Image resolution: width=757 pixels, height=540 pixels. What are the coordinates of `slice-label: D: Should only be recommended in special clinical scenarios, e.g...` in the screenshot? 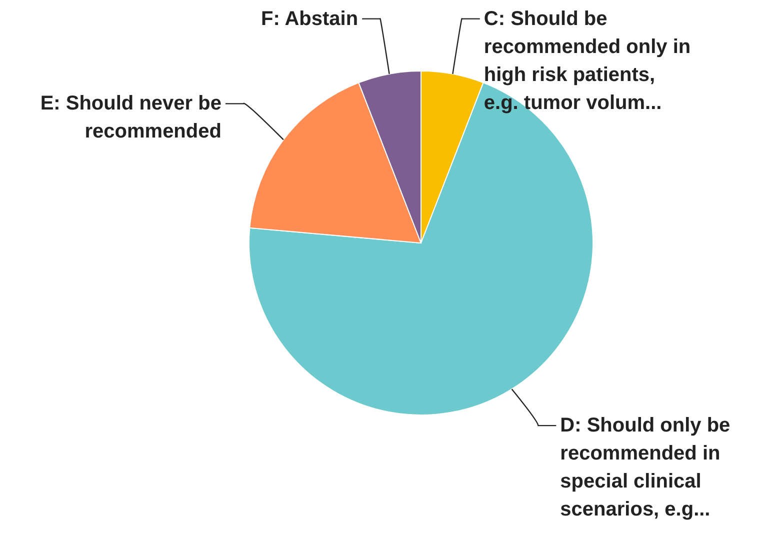 It's located at (645, 467).